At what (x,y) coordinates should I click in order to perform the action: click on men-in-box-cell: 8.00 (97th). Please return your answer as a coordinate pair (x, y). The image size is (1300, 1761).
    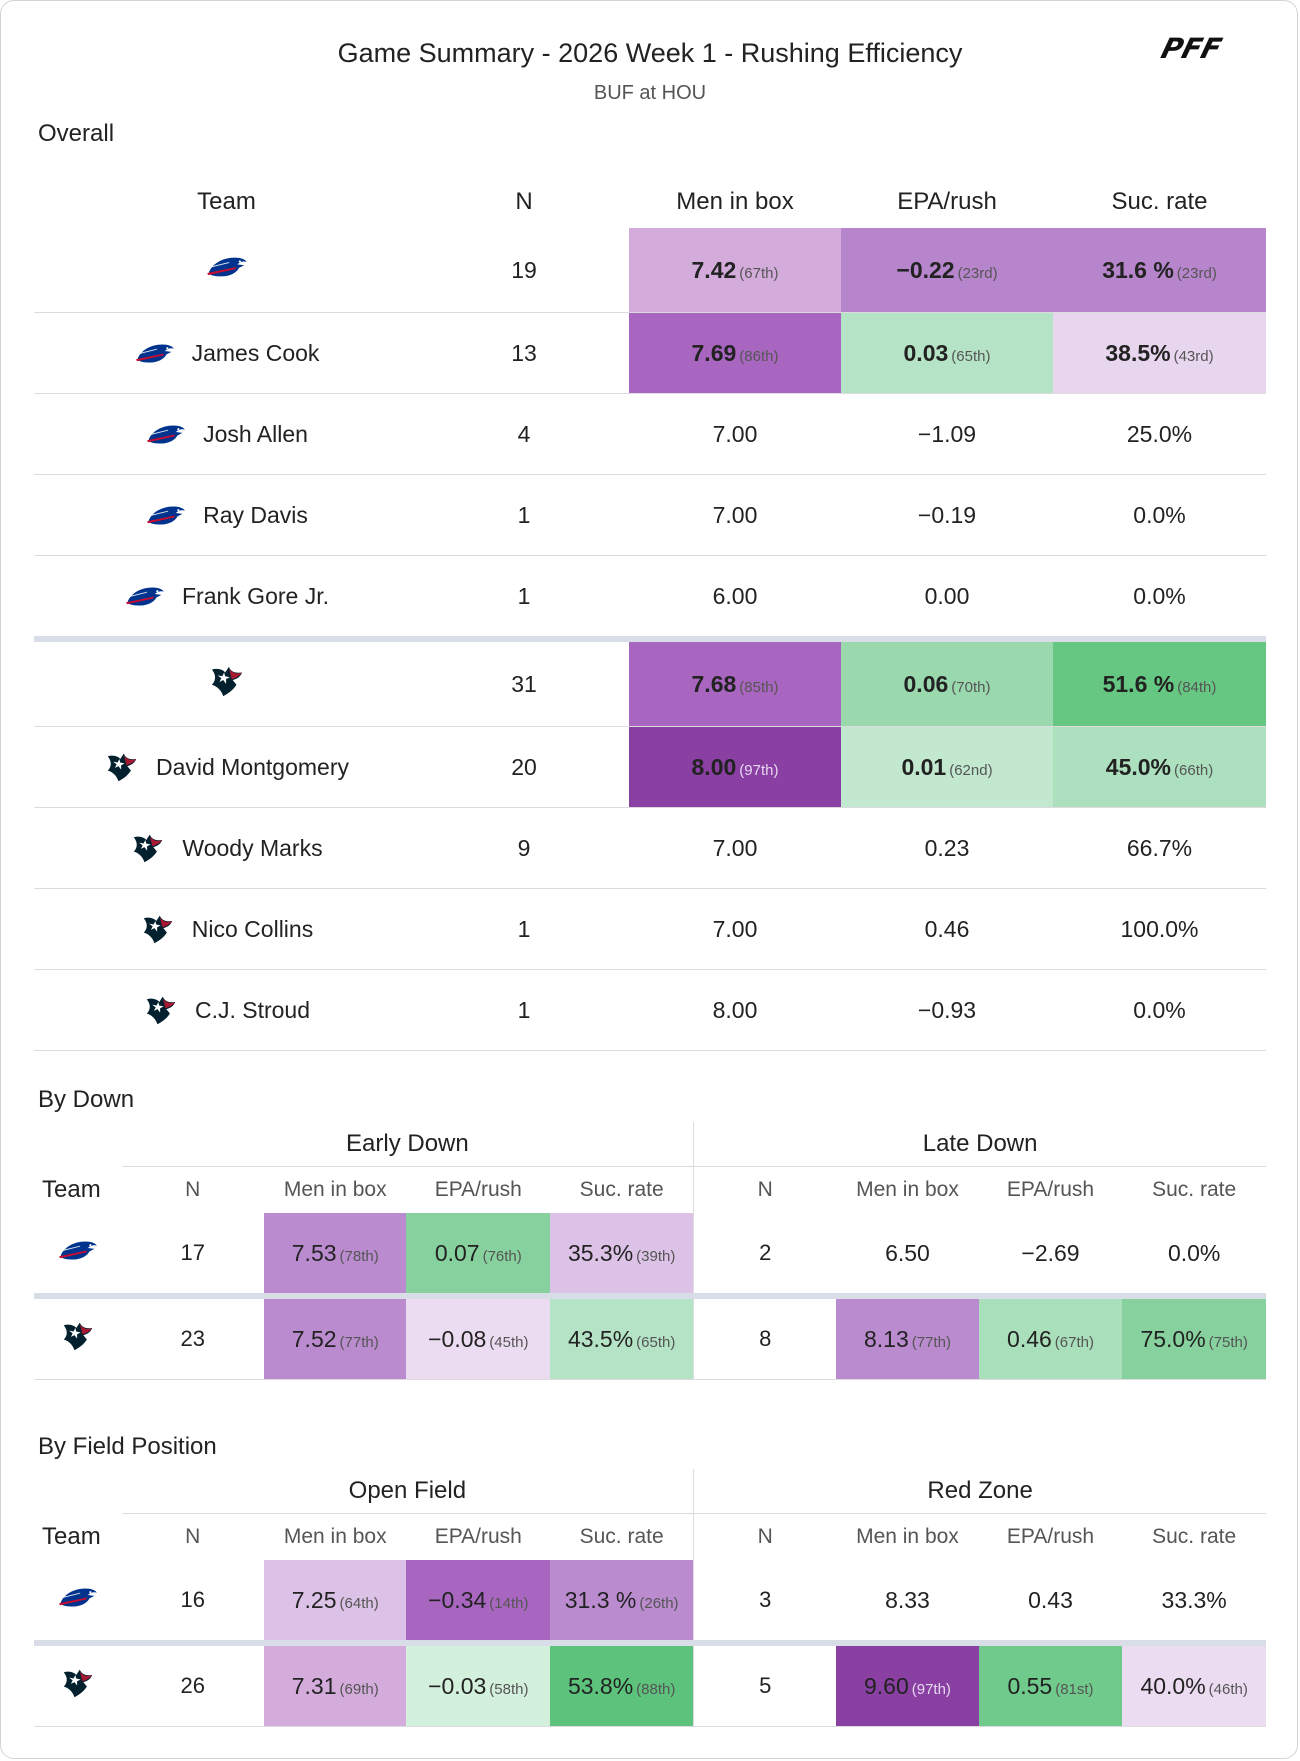
    Looking at the image, I should click on (735, 767).